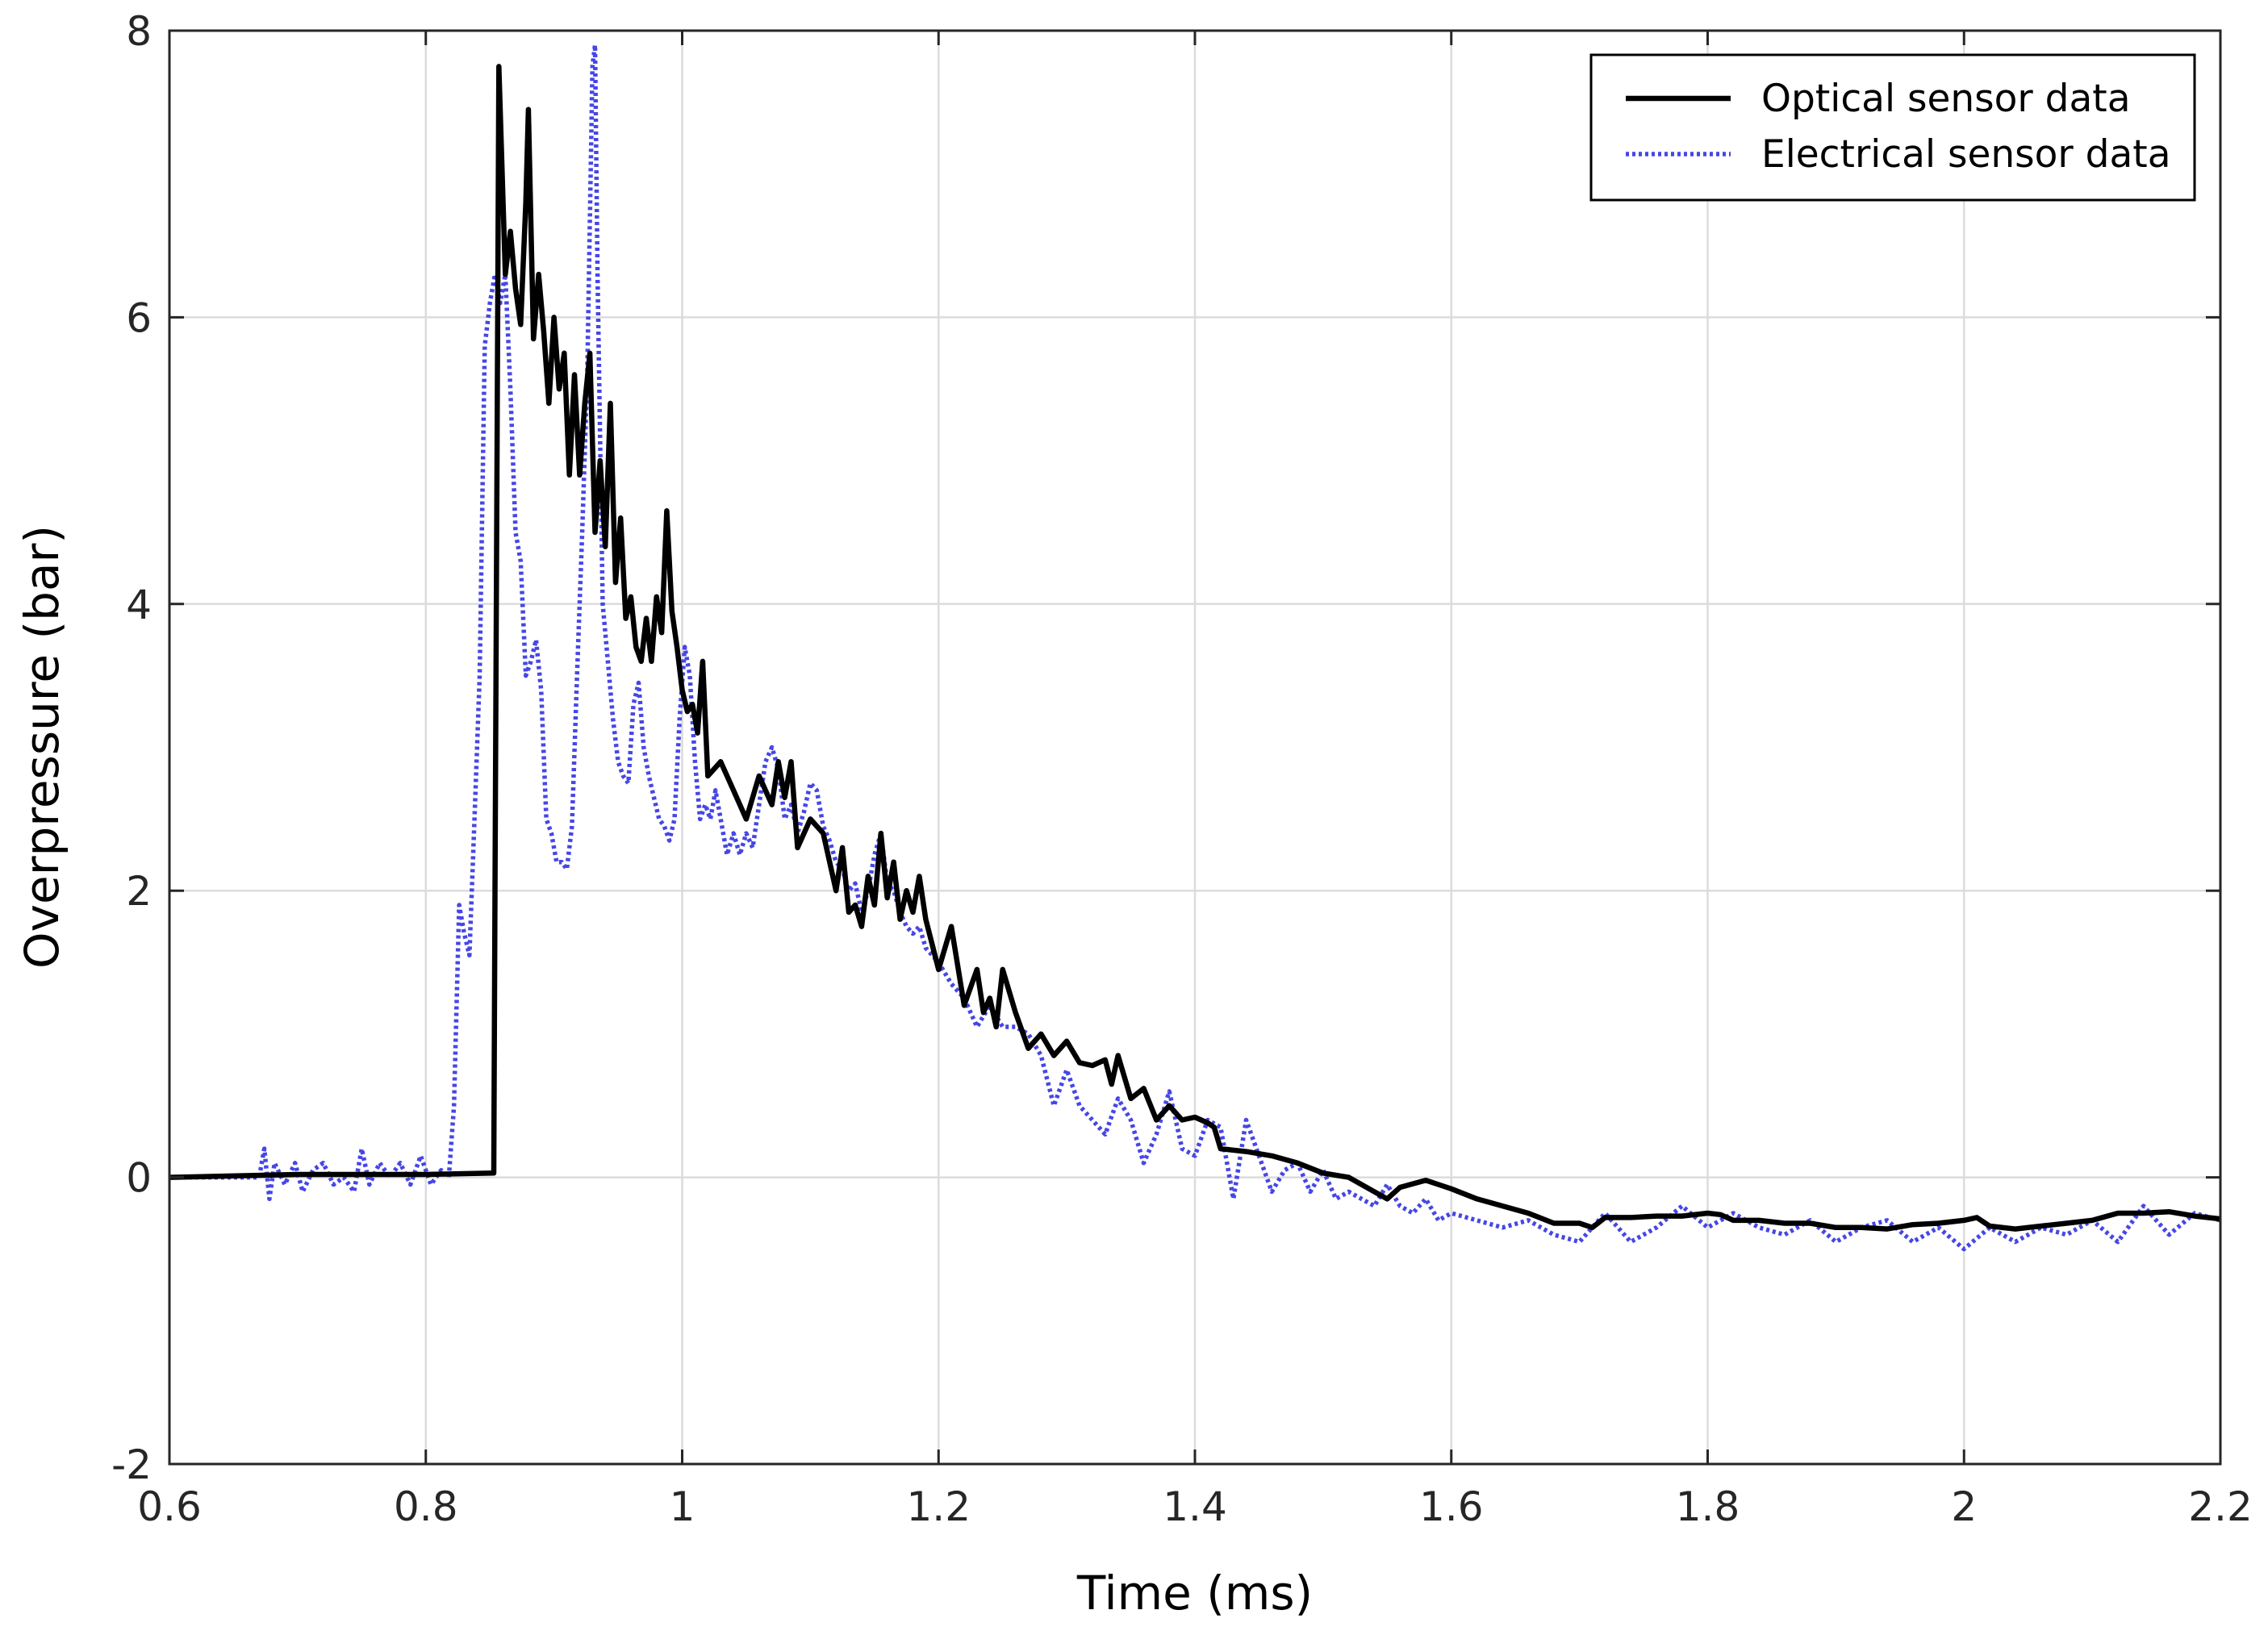 The width and height of the screenshot is (2268, 1631). What do you see at coordinates (1966, 154) in the screenshot?
I see `legend-label-electrical: Electrical sensor data` at bounding box center [1966, 154].